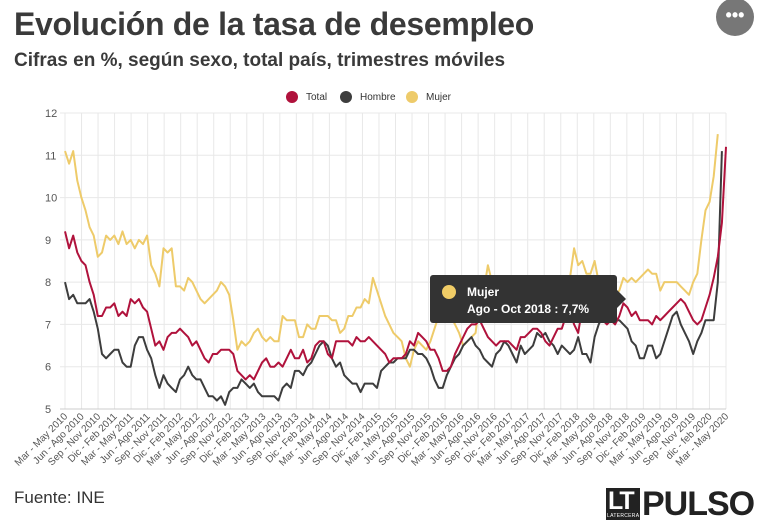  Describe the element at coordinates (378, 97) in the screenshot. I see `legend-label-hombre: Hombre` at that location.